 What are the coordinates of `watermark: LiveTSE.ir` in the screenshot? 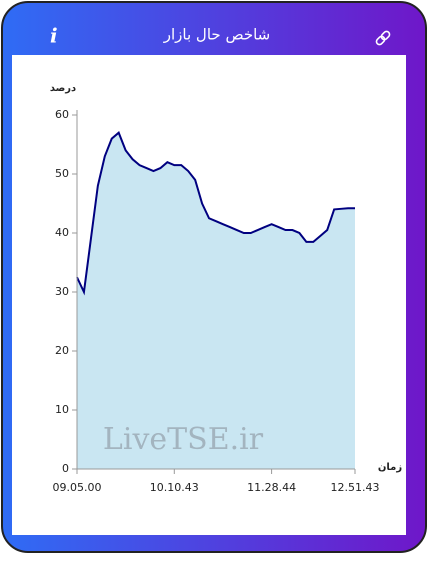 It's located at (183, 439).